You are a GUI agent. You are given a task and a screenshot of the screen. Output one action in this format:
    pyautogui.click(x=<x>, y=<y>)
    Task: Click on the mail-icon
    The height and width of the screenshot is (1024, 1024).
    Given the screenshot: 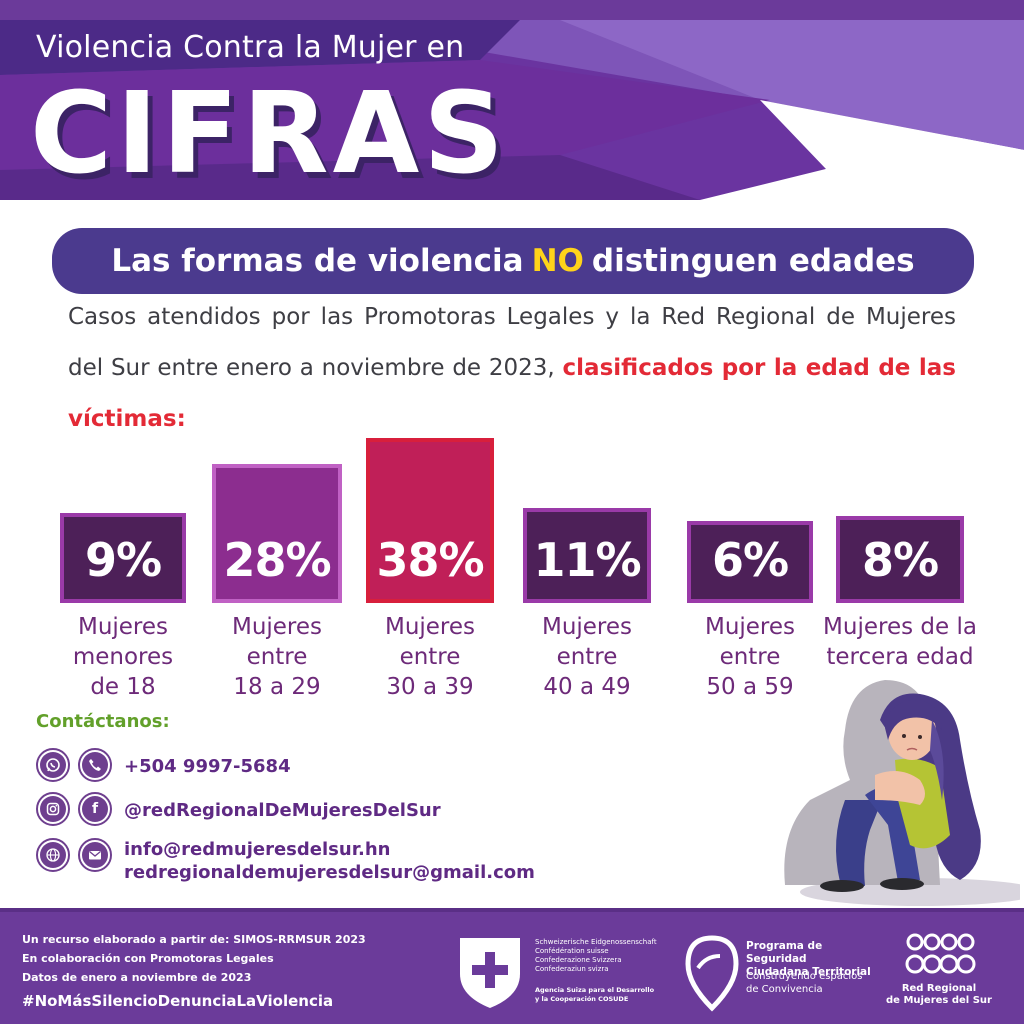 What is the action you would take?
    pyautogui.click(x=95, y=855)
    